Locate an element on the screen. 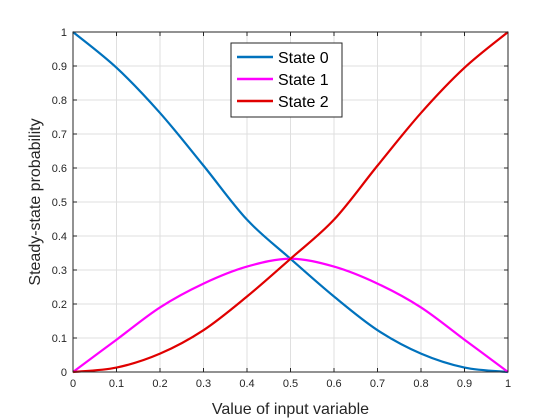 The height and width of the screenshot is (420, 560). x-tick-label: 0.8 is located at coordinates (420, 384).